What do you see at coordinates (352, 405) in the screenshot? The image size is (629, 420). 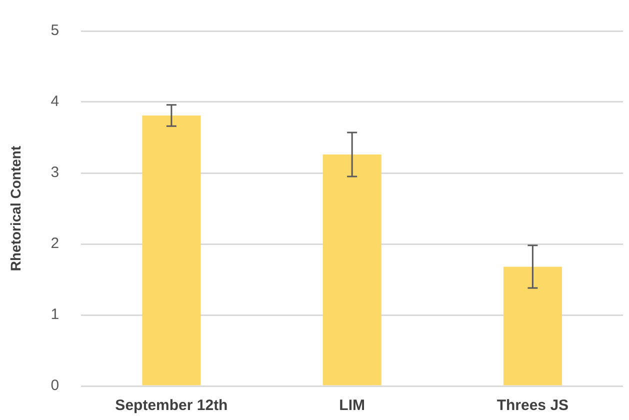 I see `x-tick-label: LIM` at bounding box center [352, 405].